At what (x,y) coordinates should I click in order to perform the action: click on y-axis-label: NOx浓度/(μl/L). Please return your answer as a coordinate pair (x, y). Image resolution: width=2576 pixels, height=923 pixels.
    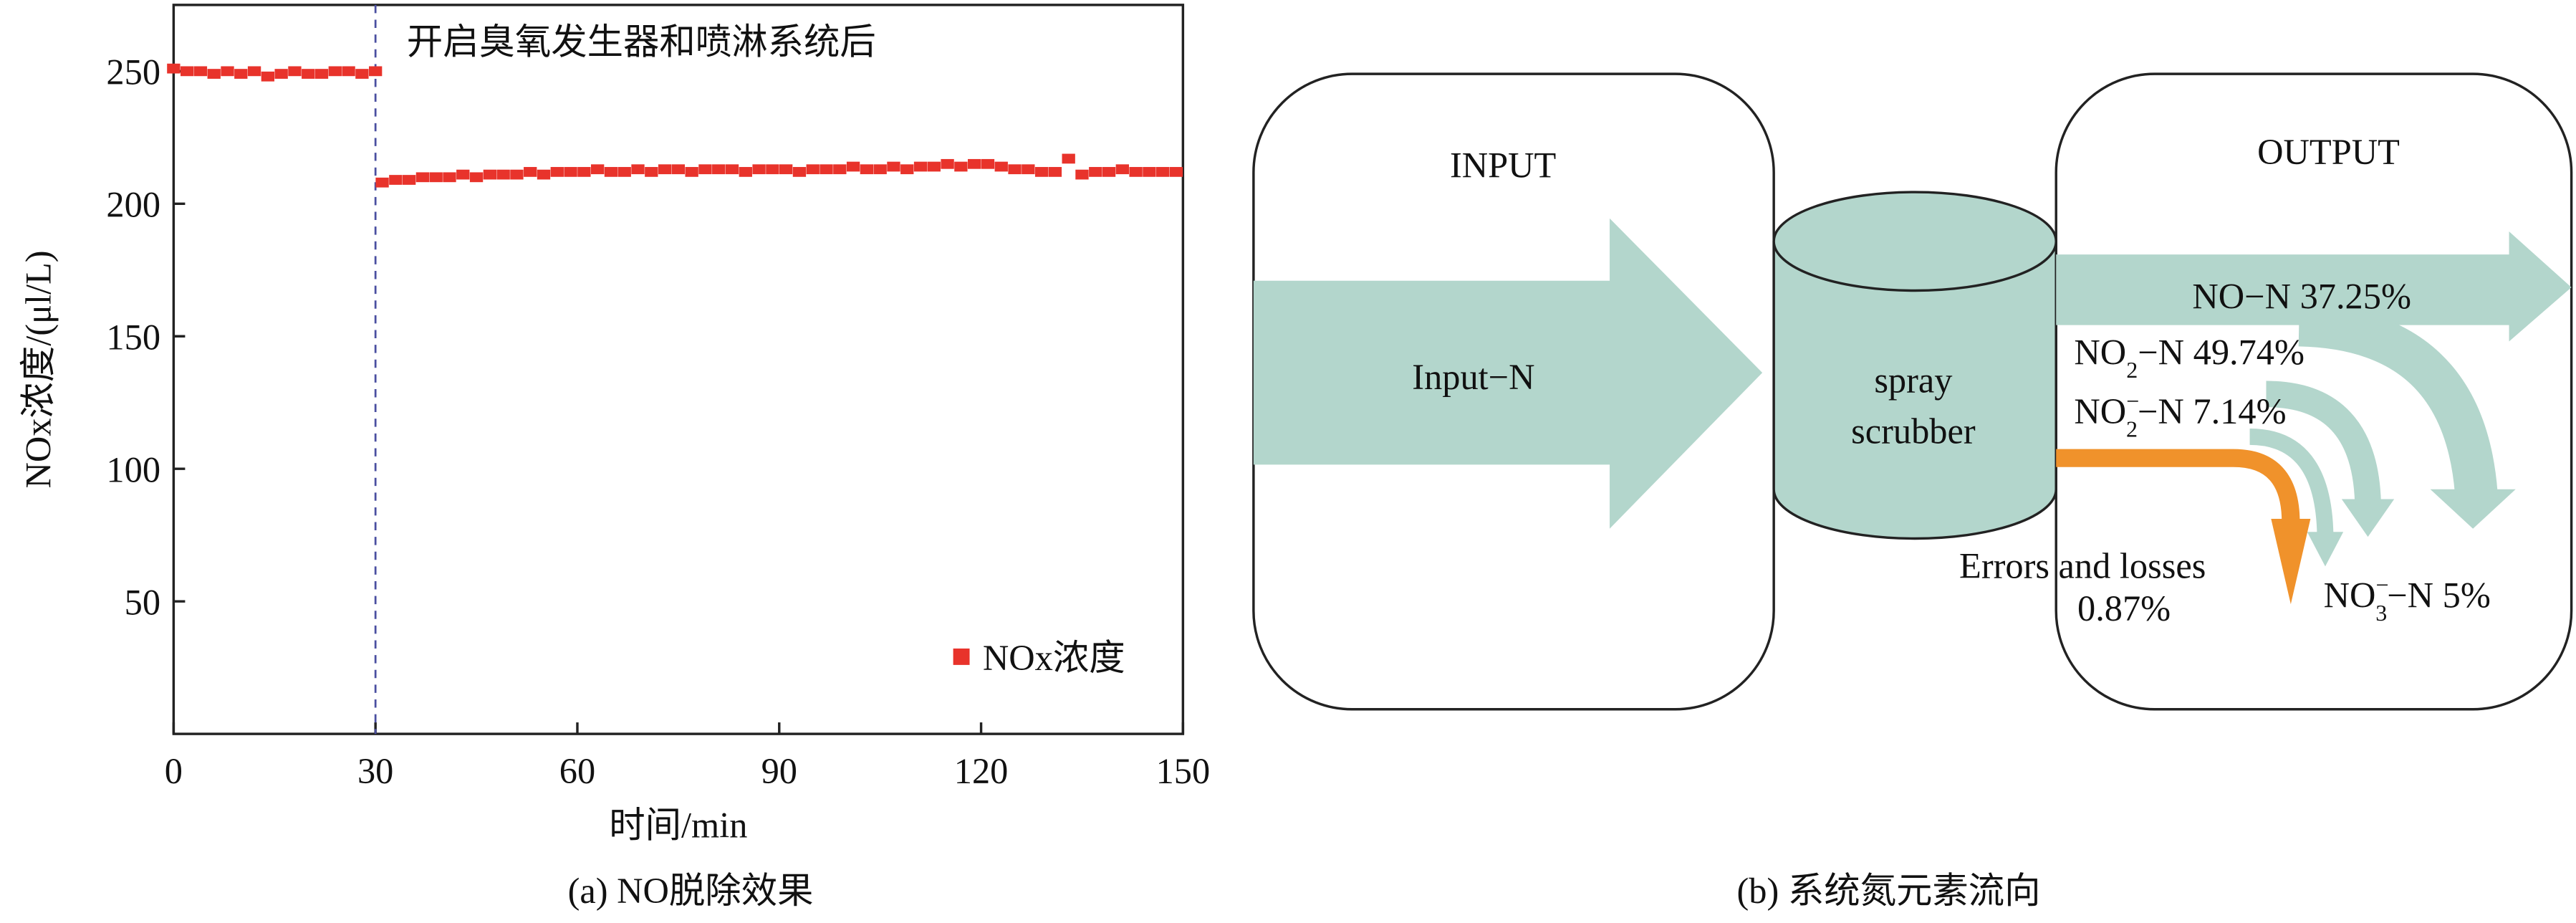
    Looking at the image, I should click on (39, 369).